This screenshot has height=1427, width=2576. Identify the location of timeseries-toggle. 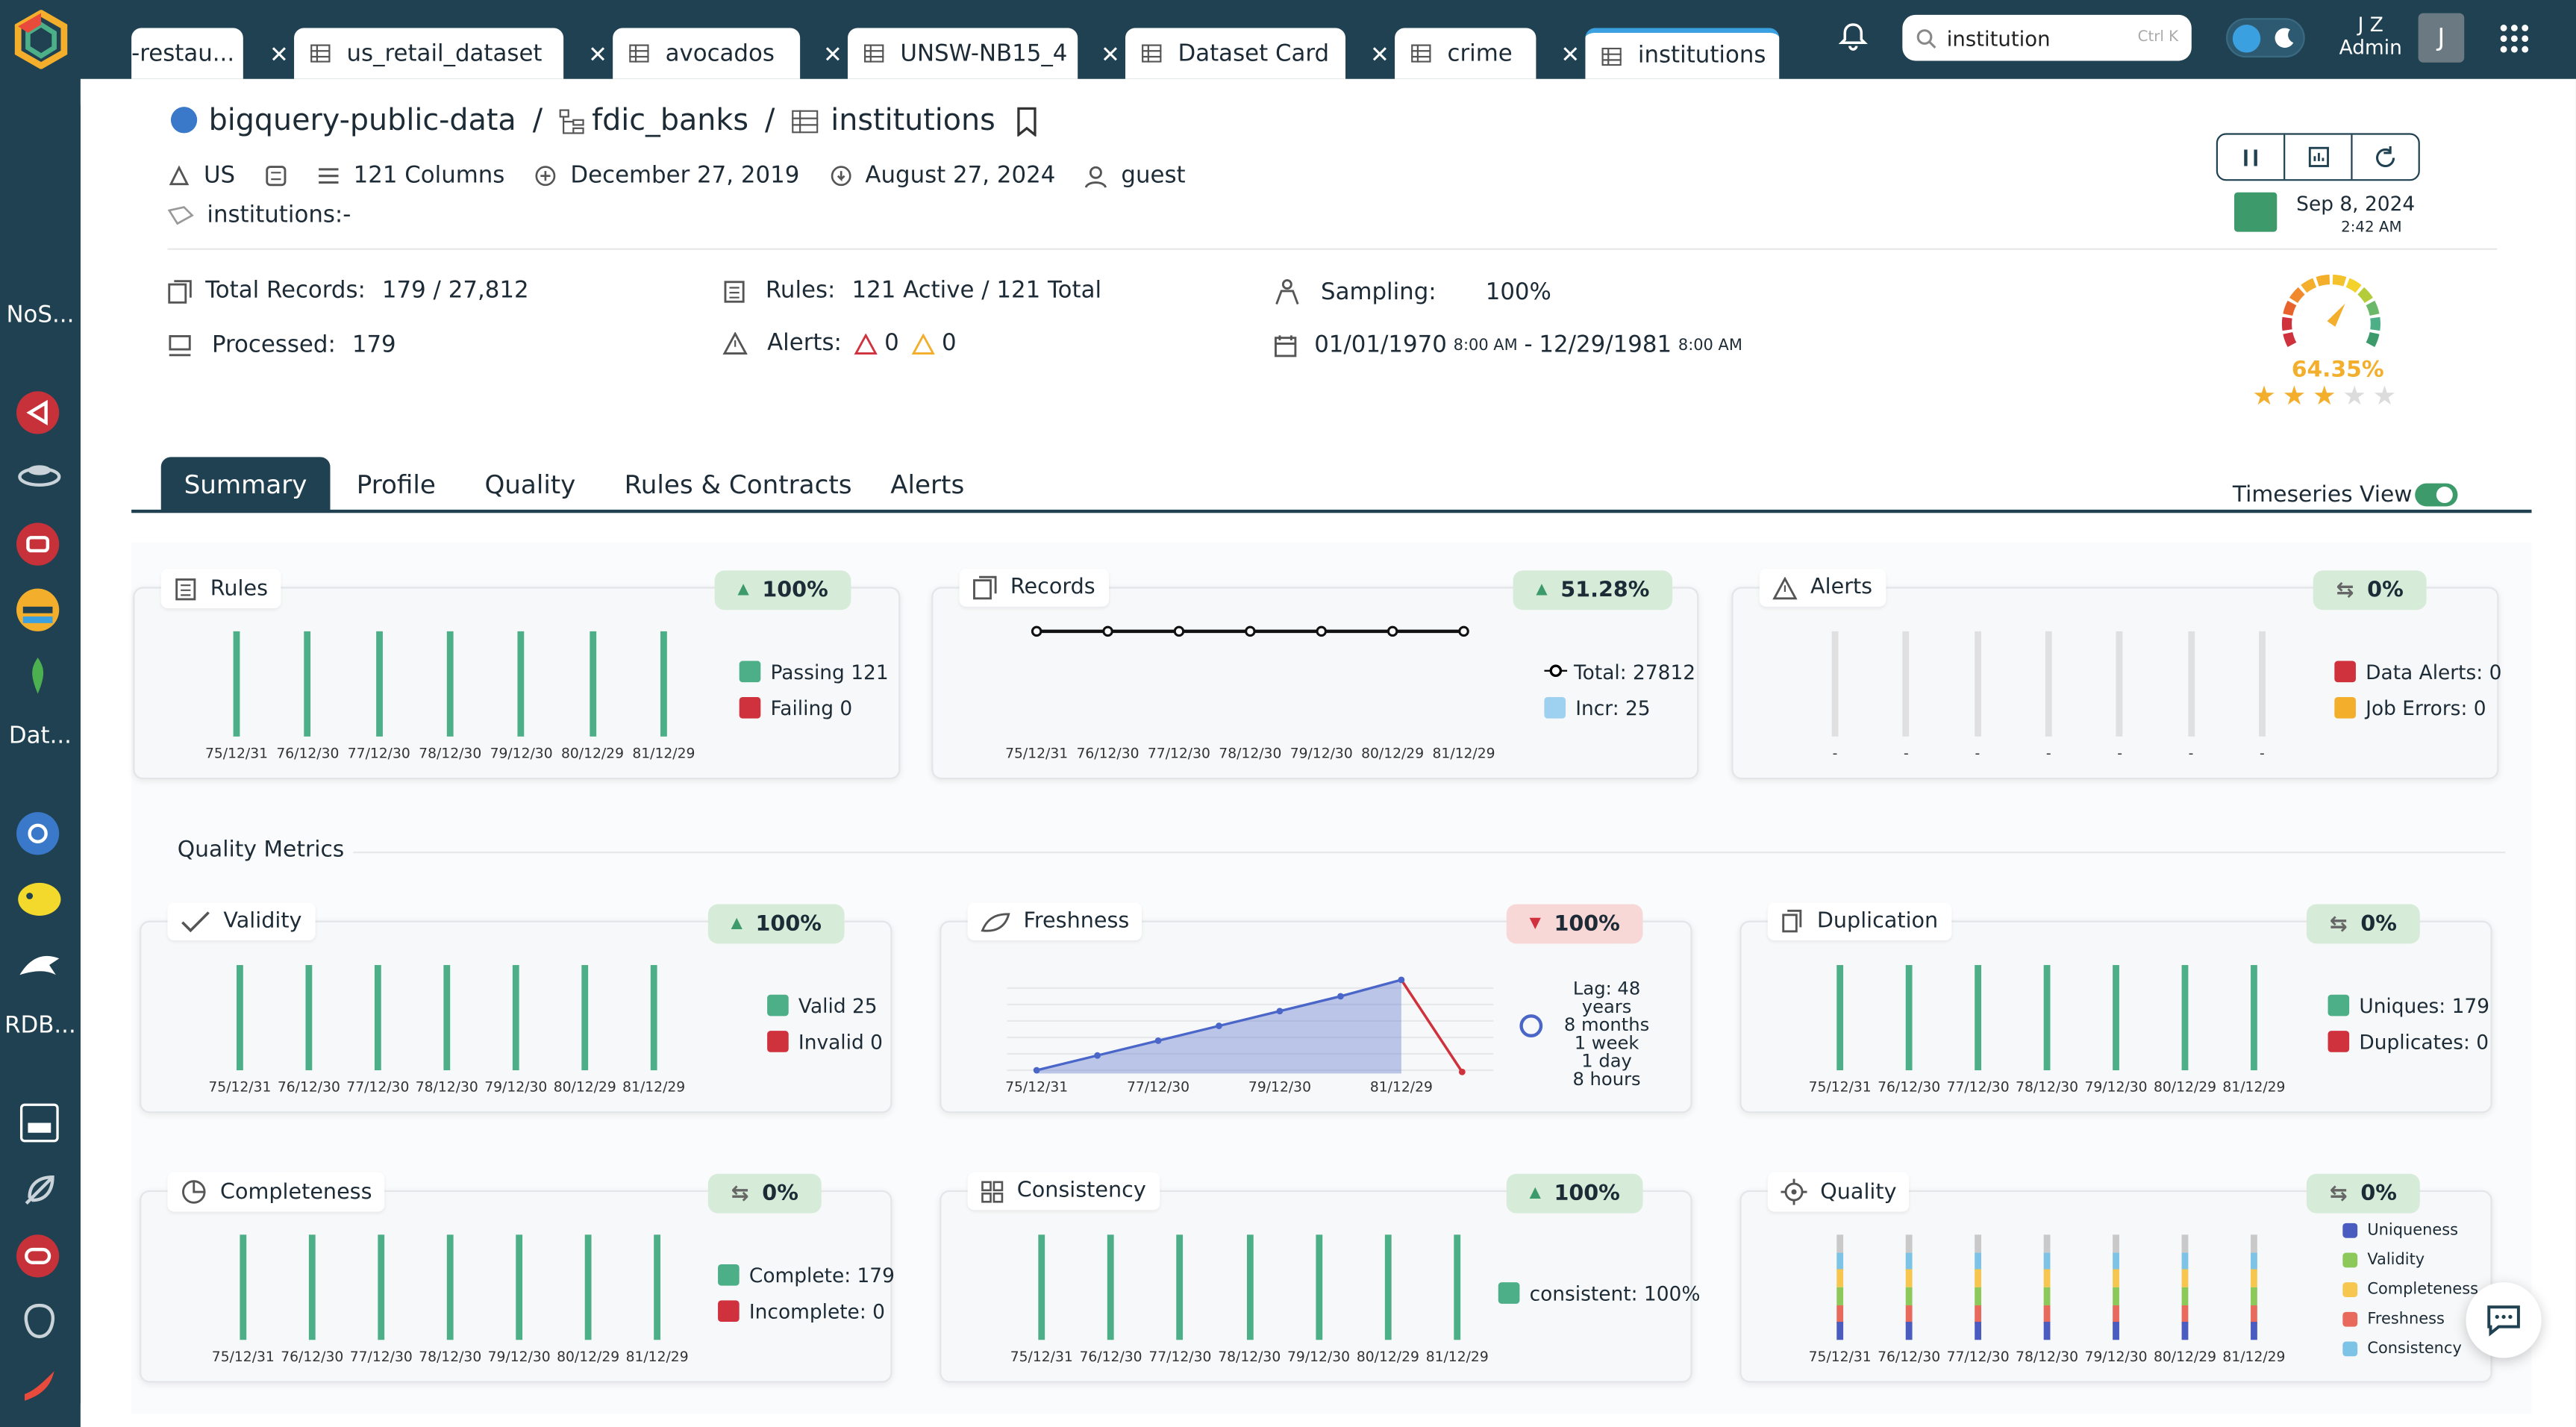
(2436, 495).